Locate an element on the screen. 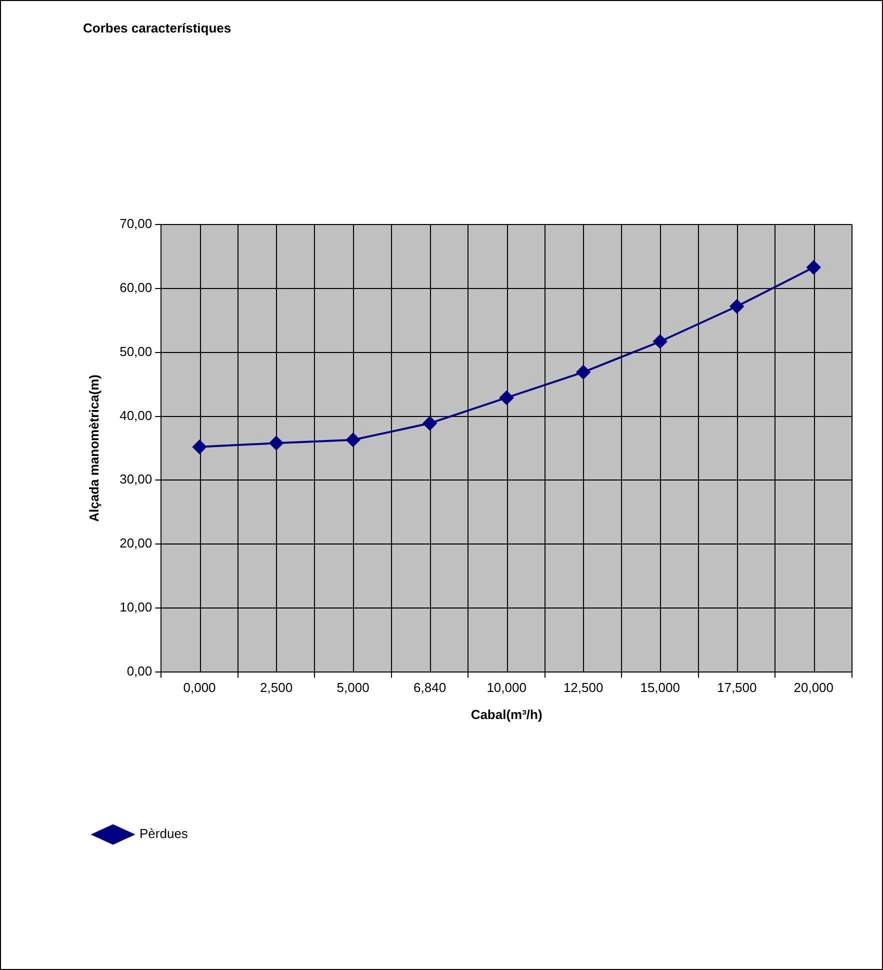 This screenshot has width=883, height=970. x-tick-label: 17,500 is located at coordinates (736, 688).